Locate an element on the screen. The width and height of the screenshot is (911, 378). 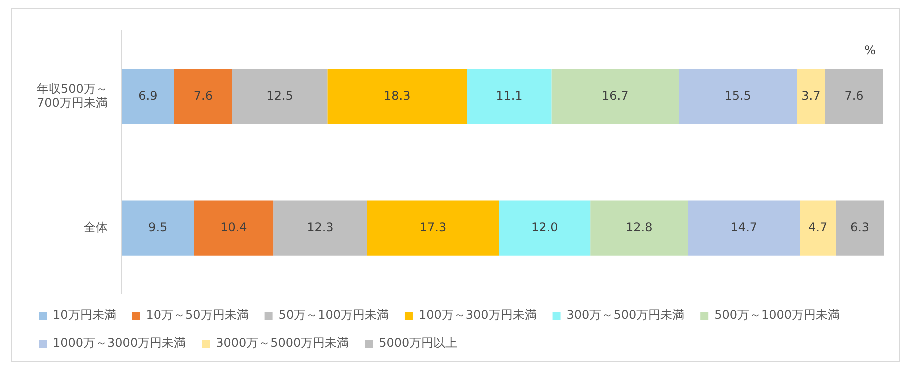
data-label: 6.9 is located at coordinates (148, 96).